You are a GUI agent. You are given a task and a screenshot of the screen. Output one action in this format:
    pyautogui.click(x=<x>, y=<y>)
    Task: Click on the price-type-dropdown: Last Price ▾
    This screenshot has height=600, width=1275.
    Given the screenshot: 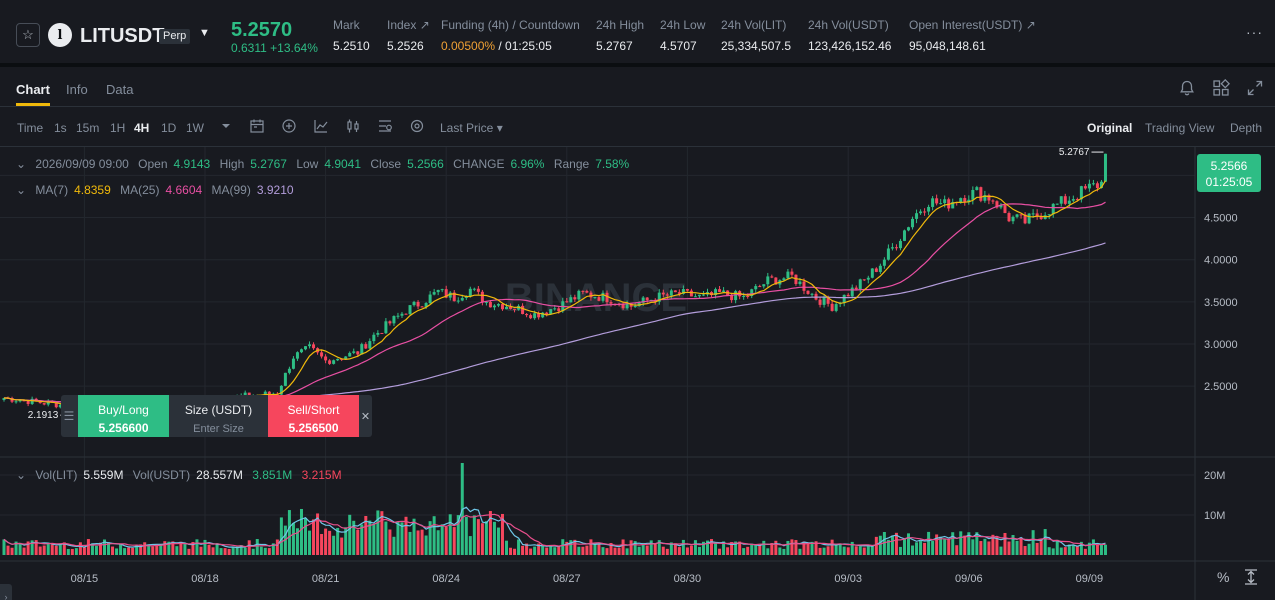 What is the action you would take?
    pyautogui.click(x=471, y=128)
    